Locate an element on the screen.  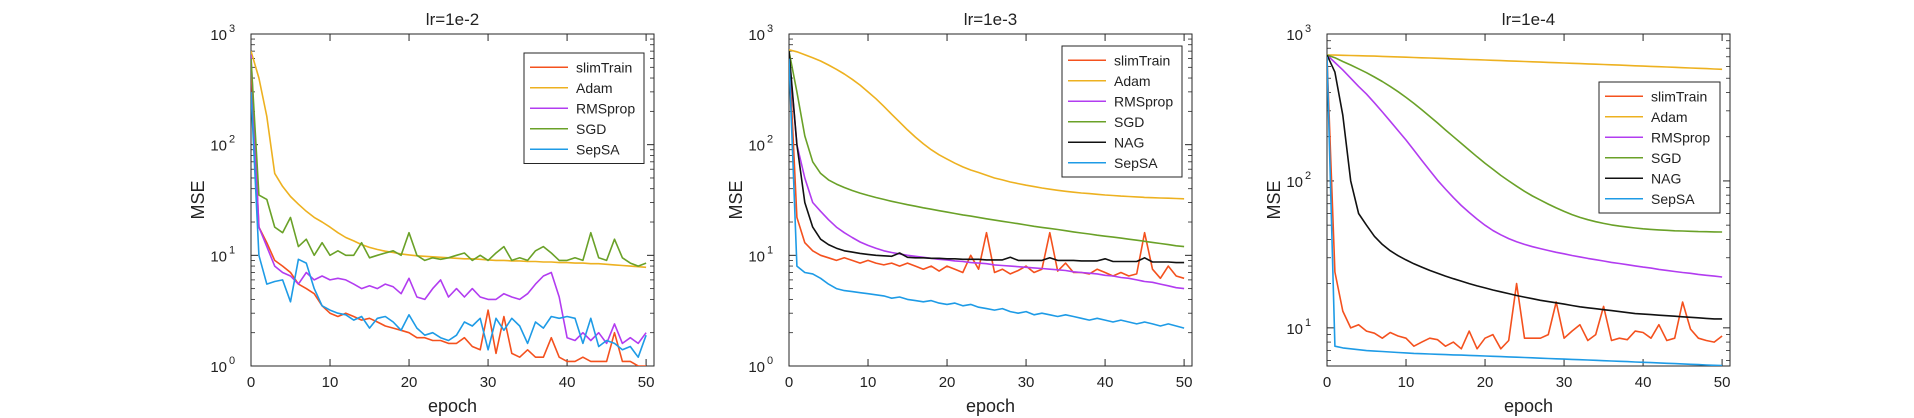
legend: slimTrain Adam RMSprop SGD SepSA is located at coordinates (584, 108).